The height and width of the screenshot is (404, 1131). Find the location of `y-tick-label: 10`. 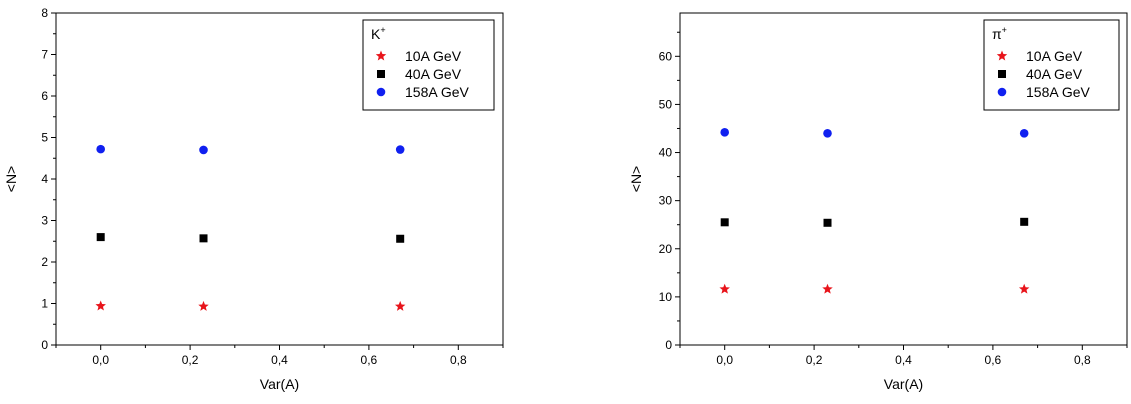

y-tick-label: 10 is located at coordinates (666, 297).